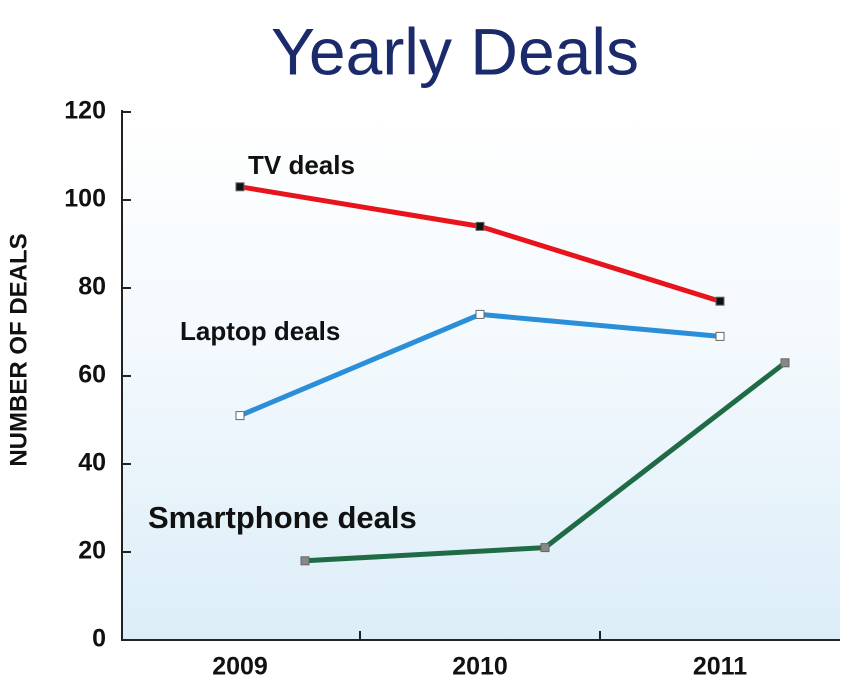  I want to click on x-tick-label: 2011, so click(720, 667).